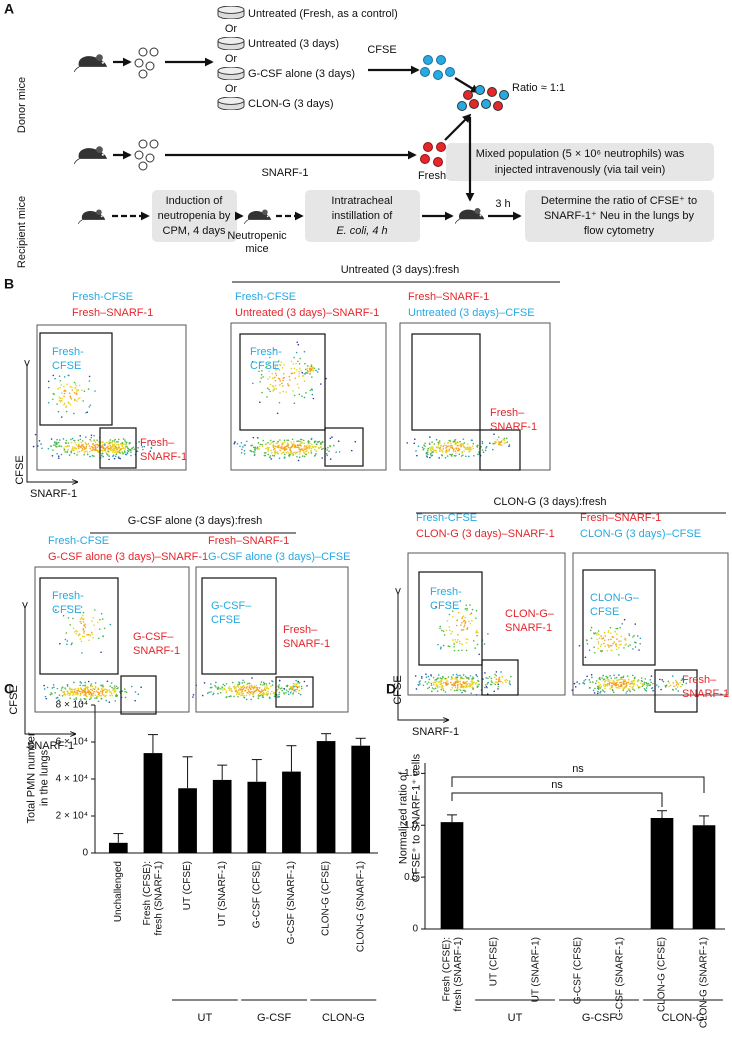 The image size is (732, 1050). What do you see at coordinates (256, 249) in the screenshot?
I see `mouse-label: mice` at bounding box center [256, 249].